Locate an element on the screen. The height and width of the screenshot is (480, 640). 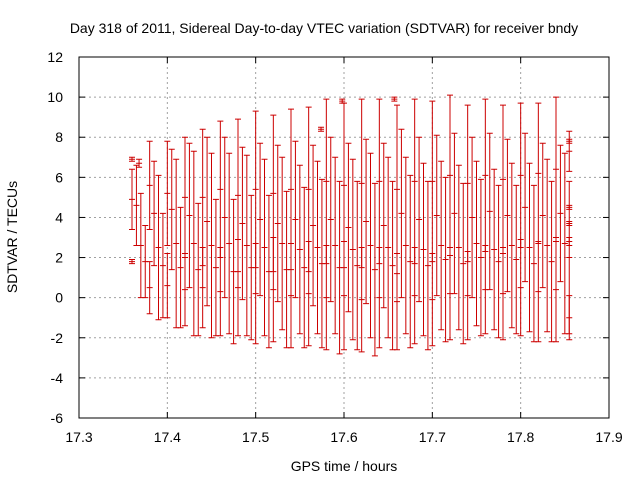
y-tick-label: 2 is located at coordinates (59, 258).